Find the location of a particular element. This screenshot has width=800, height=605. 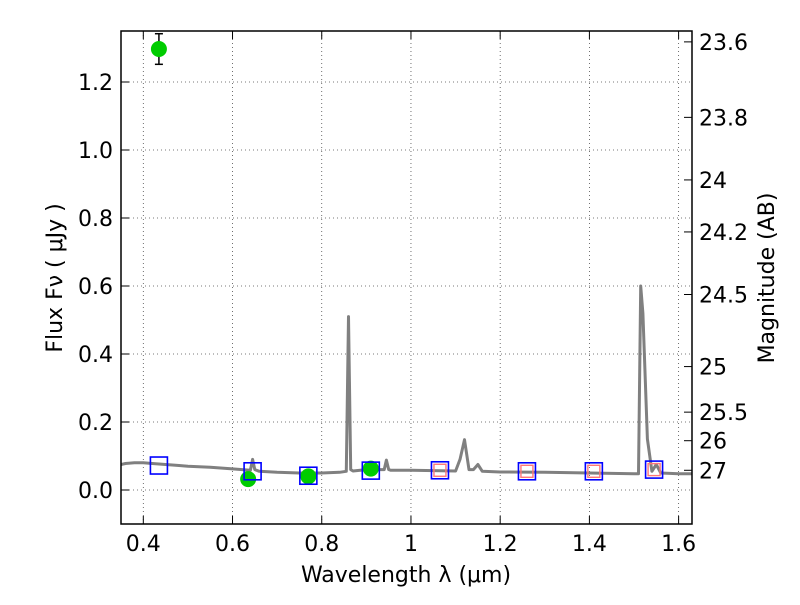

y-tick-label: 1.0 is located at coordinates (95, 151).